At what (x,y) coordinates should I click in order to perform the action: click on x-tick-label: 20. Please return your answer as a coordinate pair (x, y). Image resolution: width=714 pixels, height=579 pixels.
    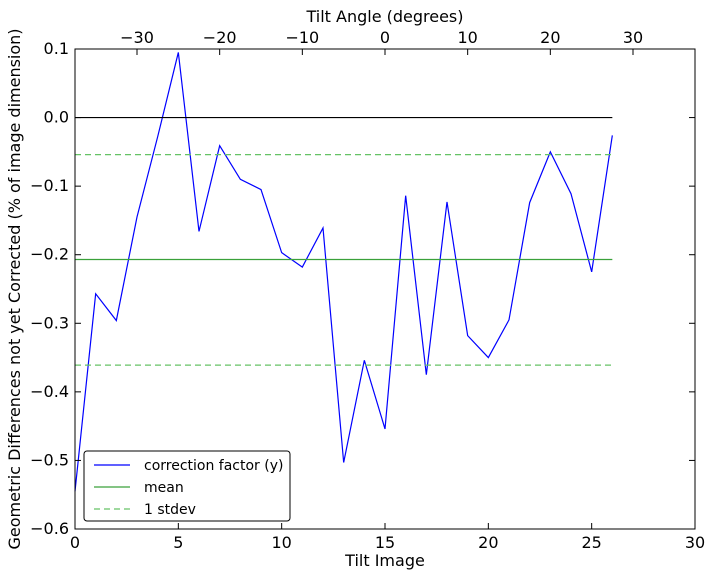
    Looking at the image, I should click on (488, 542).